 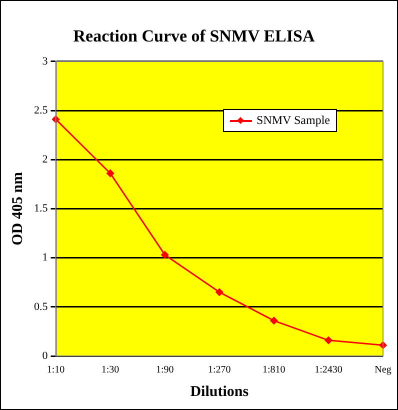 What do you see at coordinates (41, 110) in the screenshot?
I see `y-tick-label: 2.5` at bounding box center [41, 110].